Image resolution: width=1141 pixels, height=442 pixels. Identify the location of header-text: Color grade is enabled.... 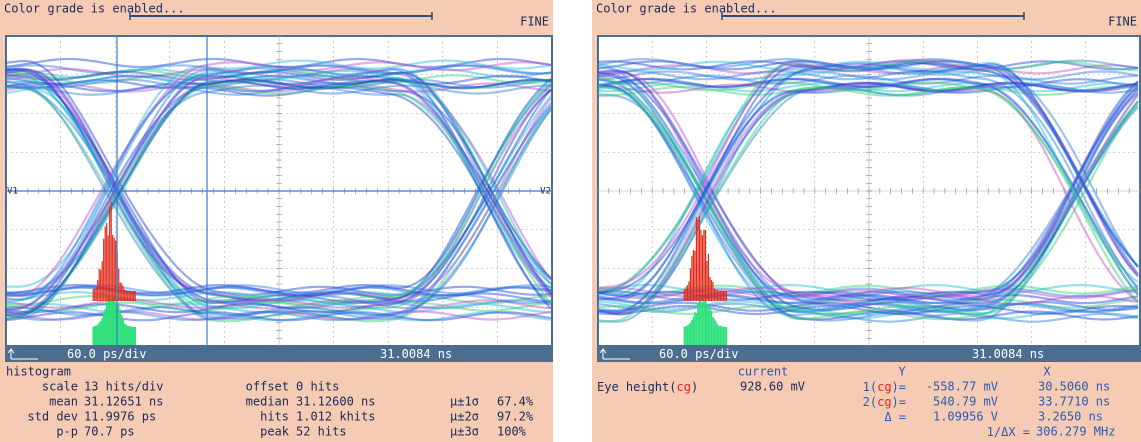
(94, 9).